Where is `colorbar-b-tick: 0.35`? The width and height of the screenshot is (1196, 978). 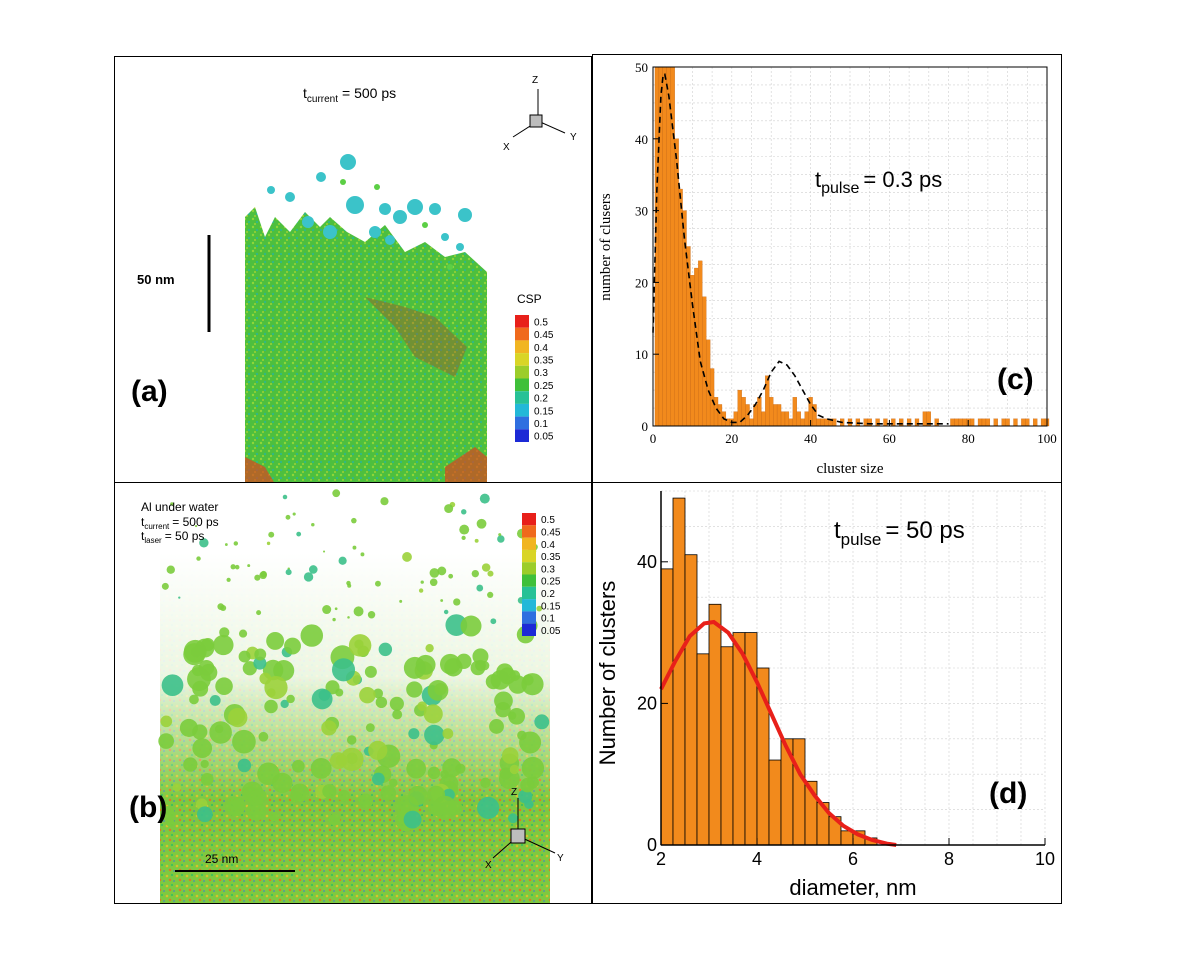 colorbar-b-tick: 0.35 is located at coordinates (551, 557).